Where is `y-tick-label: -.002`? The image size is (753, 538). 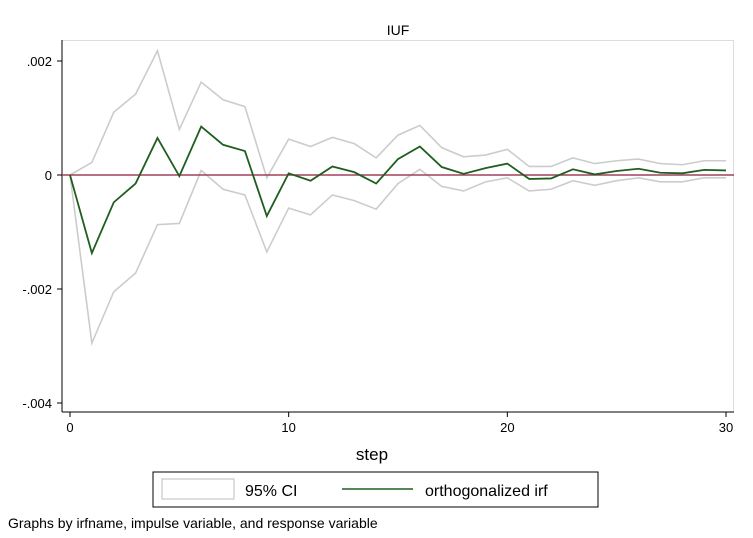 y-tick-label: -.002 is located at coordinates (37, 289).